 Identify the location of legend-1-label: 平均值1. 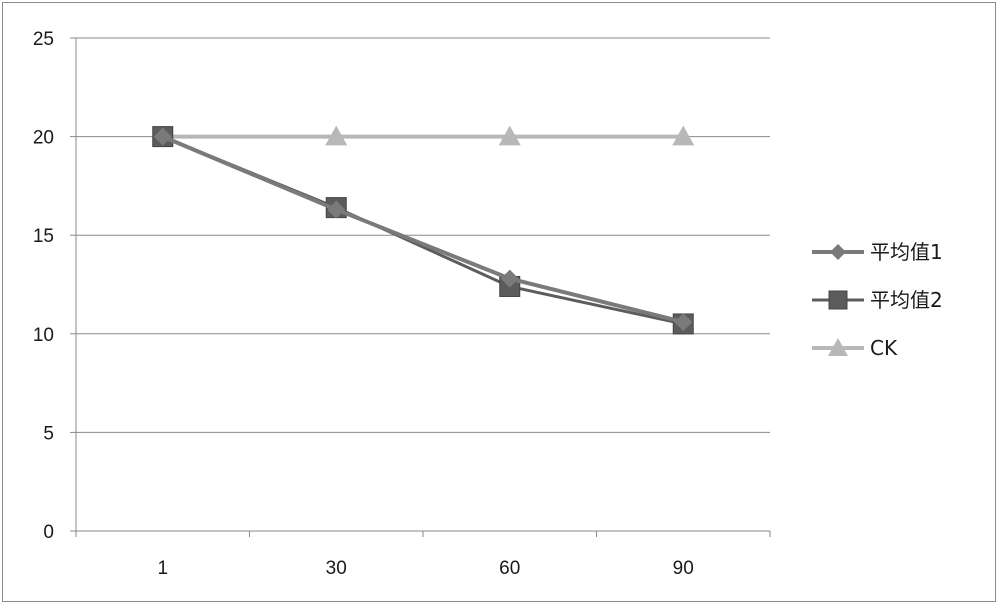
(906, 252).